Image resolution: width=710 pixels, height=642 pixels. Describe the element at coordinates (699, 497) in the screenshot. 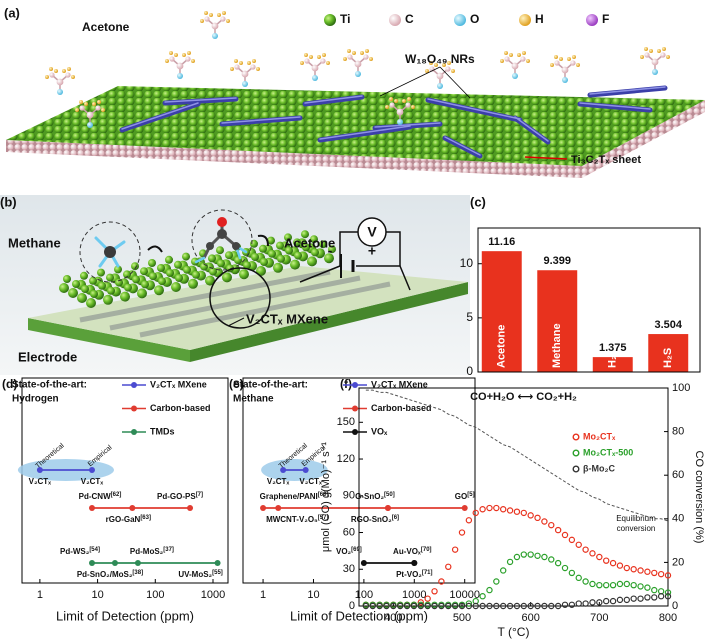

I see `y2-axis-label: CO conversion (%)` at that location.